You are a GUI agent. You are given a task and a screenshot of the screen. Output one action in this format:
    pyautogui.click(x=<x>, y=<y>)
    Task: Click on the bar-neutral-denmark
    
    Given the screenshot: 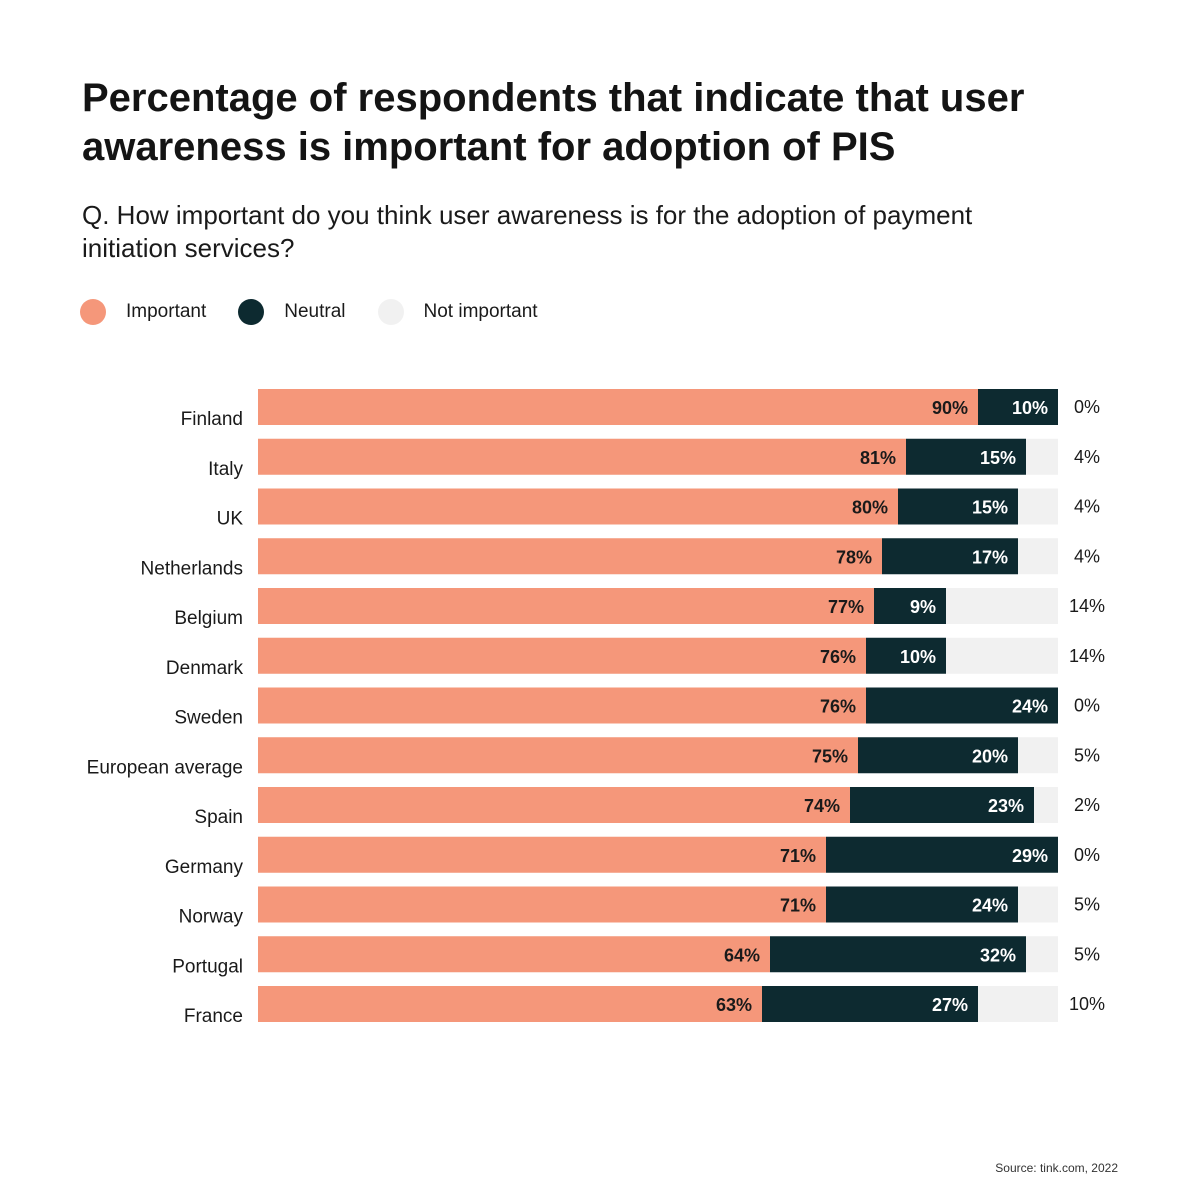 What is the action you would take?
    pyautogui.click(x=906, y=655)
    